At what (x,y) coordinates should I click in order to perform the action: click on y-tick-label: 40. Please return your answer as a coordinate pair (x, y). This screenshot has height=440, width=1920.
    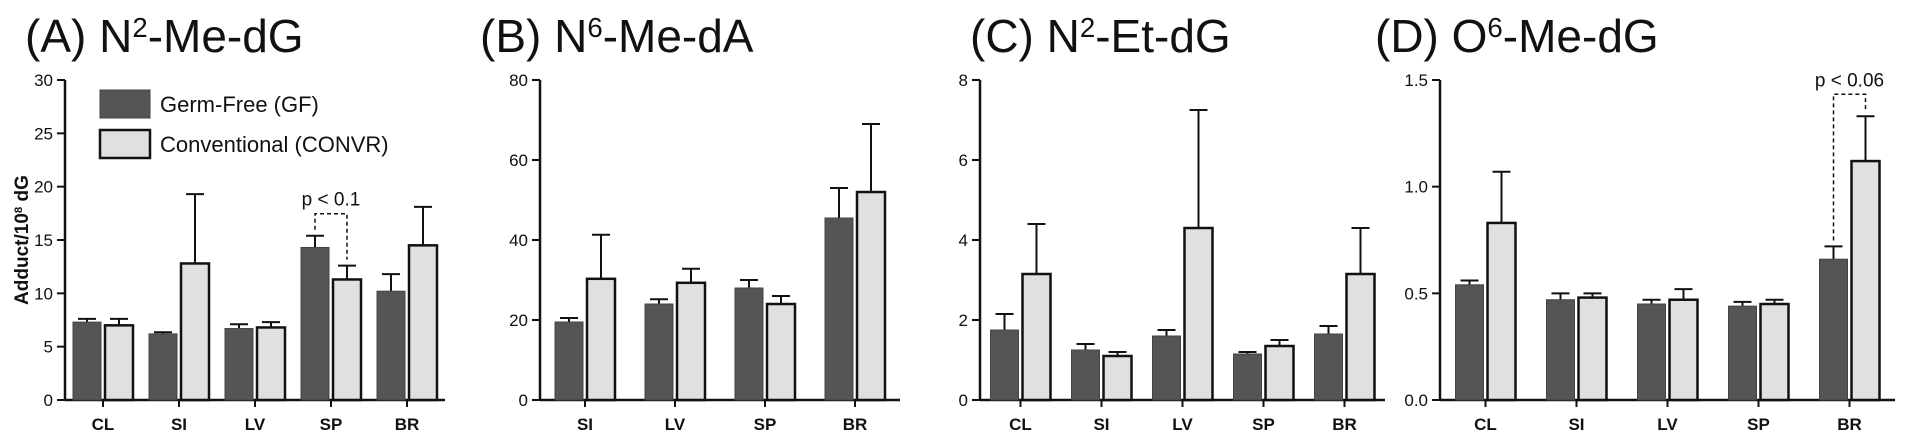
    Looking at the image, I should click on (518, 240).